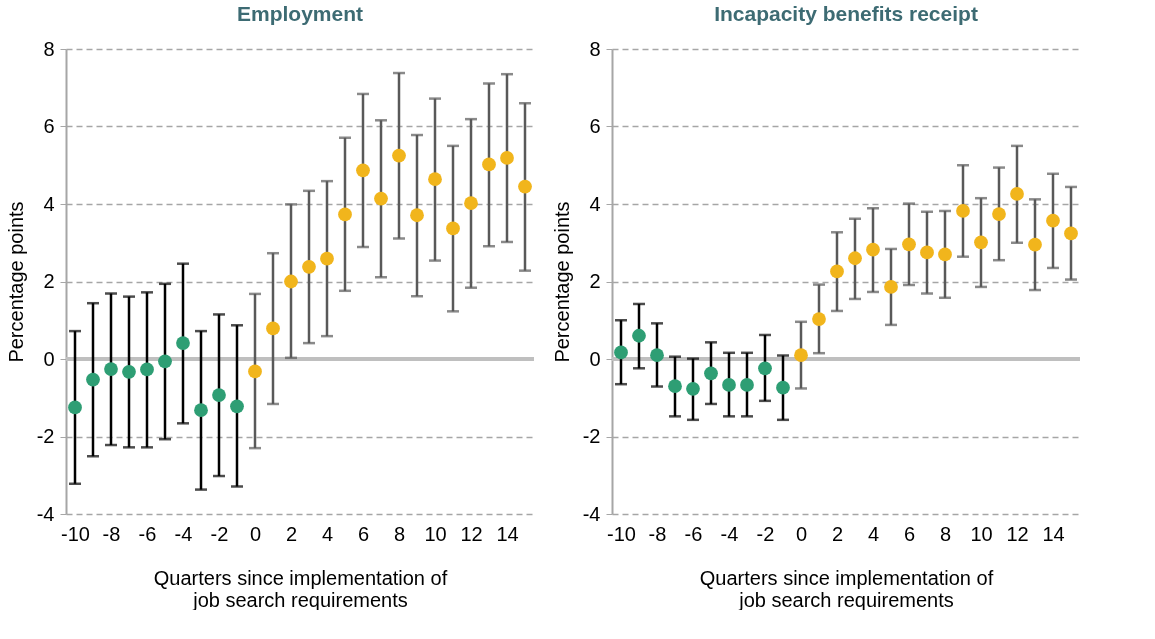 This screenshot has height=639, width=1155. What do you see at coordinates (300, 13) in the screenshot?
I see `chart-title: Employment` at bounding box center [300, 13].